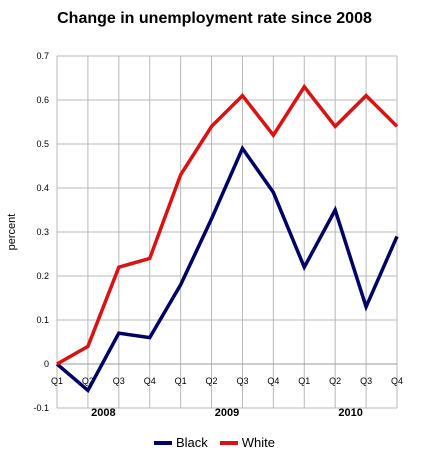 Image resolution: width=429 pixels, height=472 pixels. What do you see at coordinates (42, 232) in the screenshot?
I see `y-tick-label: 0.3` at bounding box center [42, 232].